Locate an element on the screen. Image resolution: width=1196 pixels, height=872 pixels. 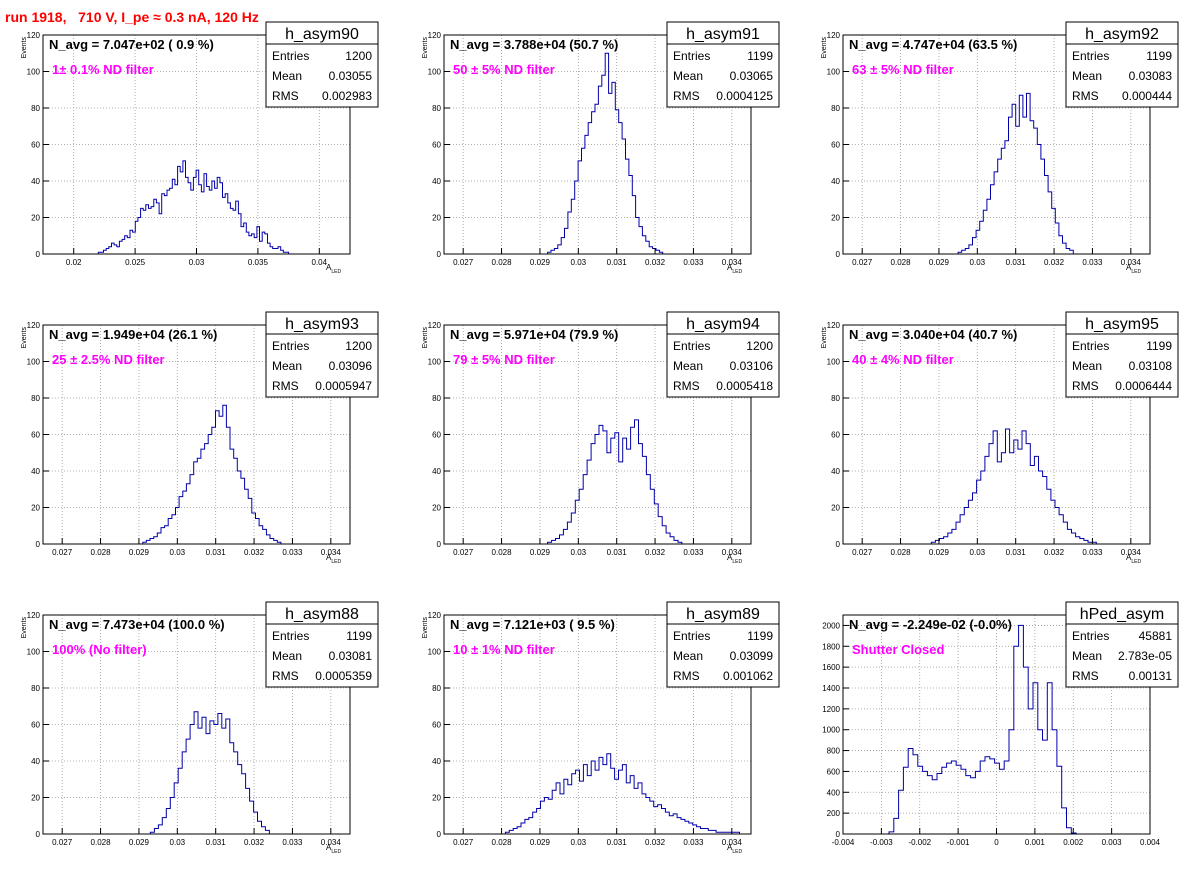
navg-label: N_avg = 3.788e+04 (50.7 %) is located at coordinates (534, 44).